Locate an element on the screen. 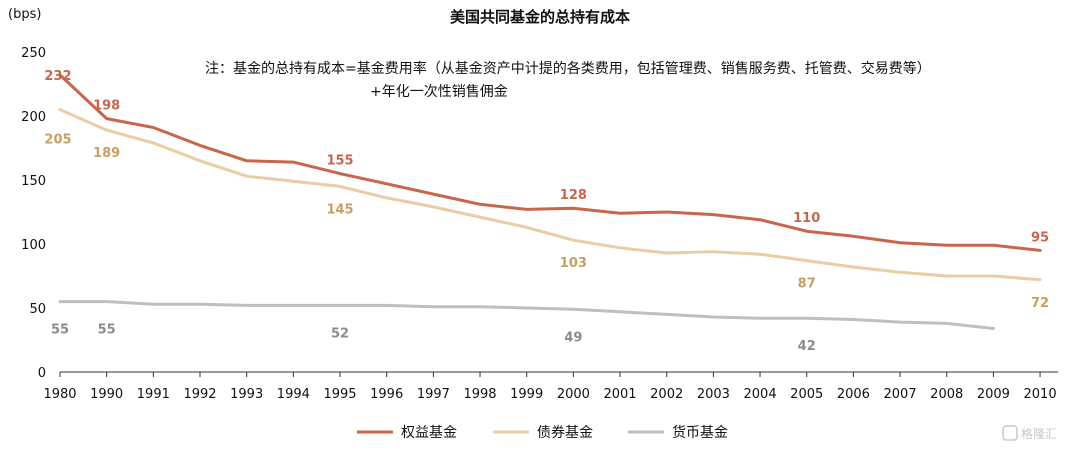  data-label: 49 is located at coordinates (573, 337).